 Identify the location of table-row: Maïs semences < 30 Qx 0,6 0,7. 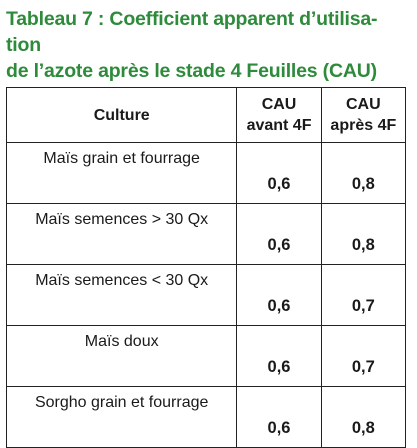
(206, 295).